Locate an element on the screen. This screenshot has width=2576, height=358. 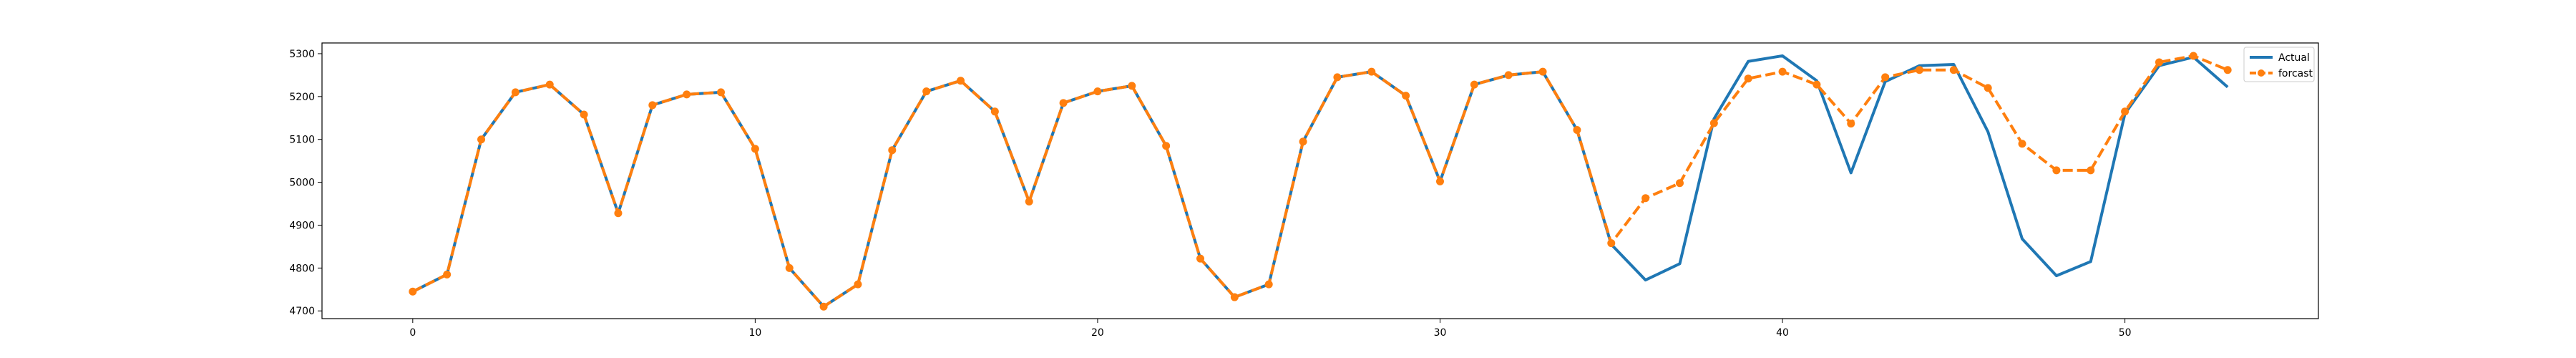
y-tick-label: 5300 is located at coordinates (302, 54).